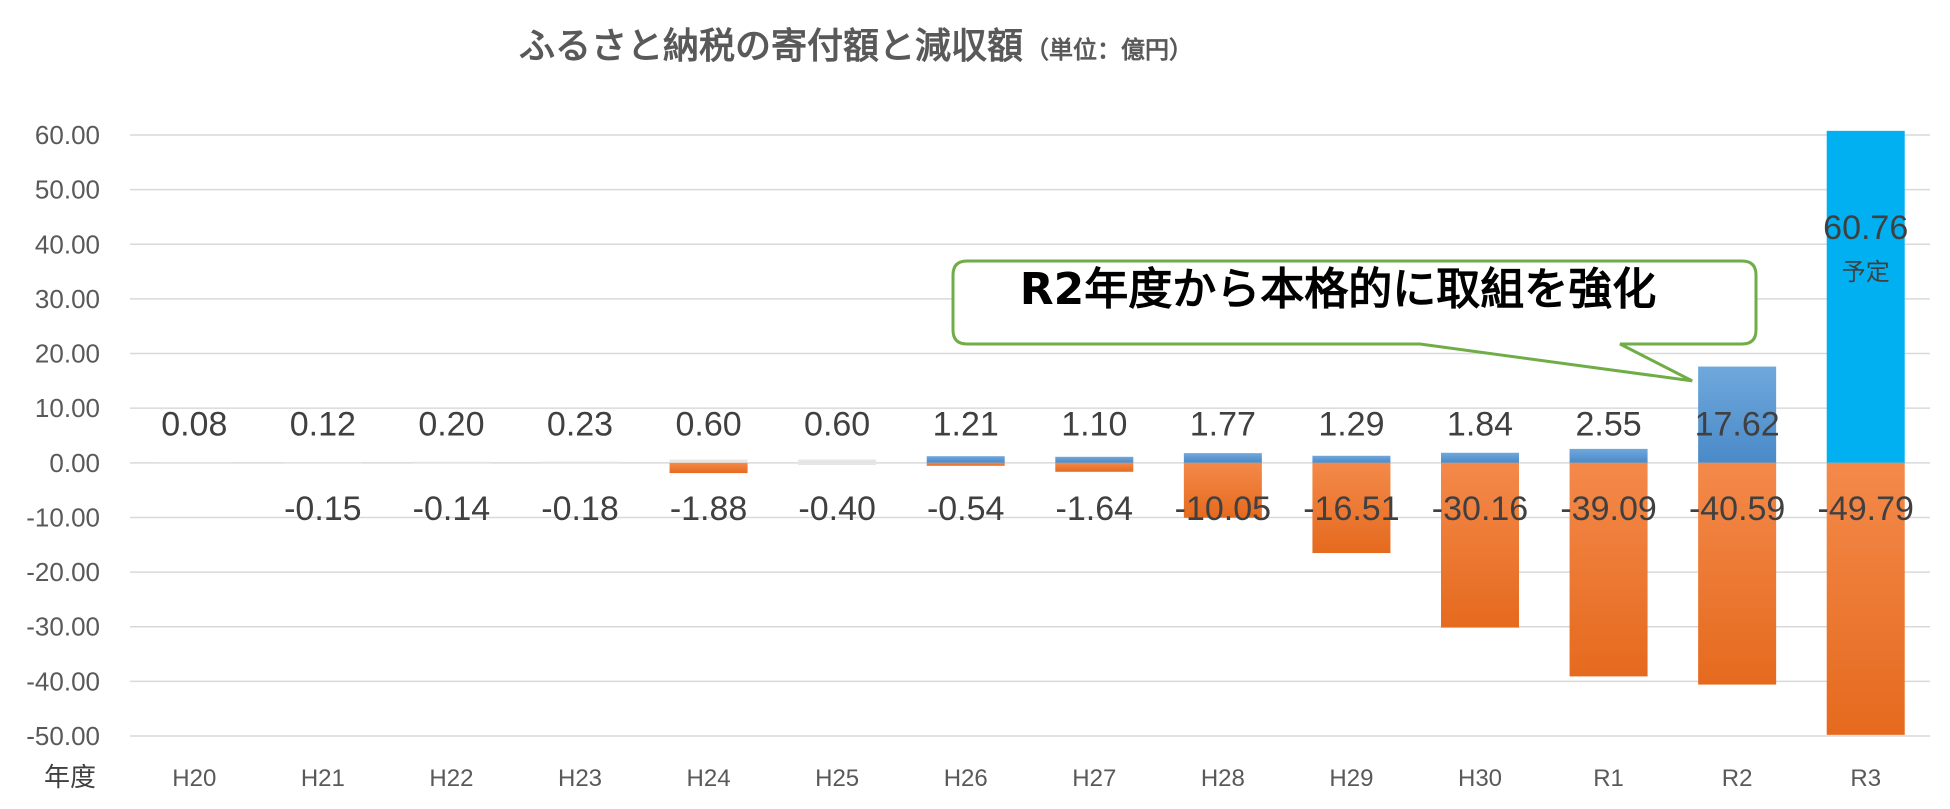 Image resolution: width=1950 pixels, height=809 pixels. Describe the element at coordinates (67, 135) in the screenshot. I see `y-tick-label: 60.00` at that location.